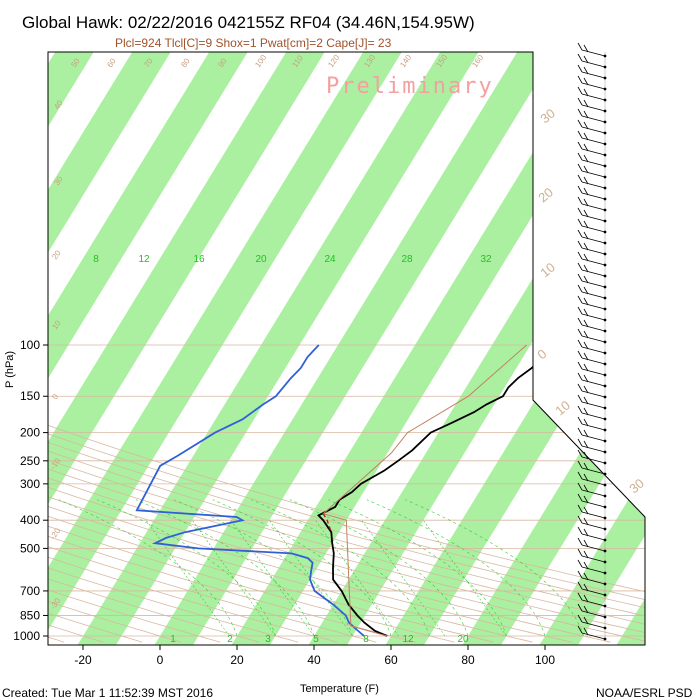 Image resolution: width=700 pixels, height=700 pixels. What do you see at coordinates (199, 259) in the screenshot?
I see `isotherm-band-label: 16` at bounding box center [199, 259].